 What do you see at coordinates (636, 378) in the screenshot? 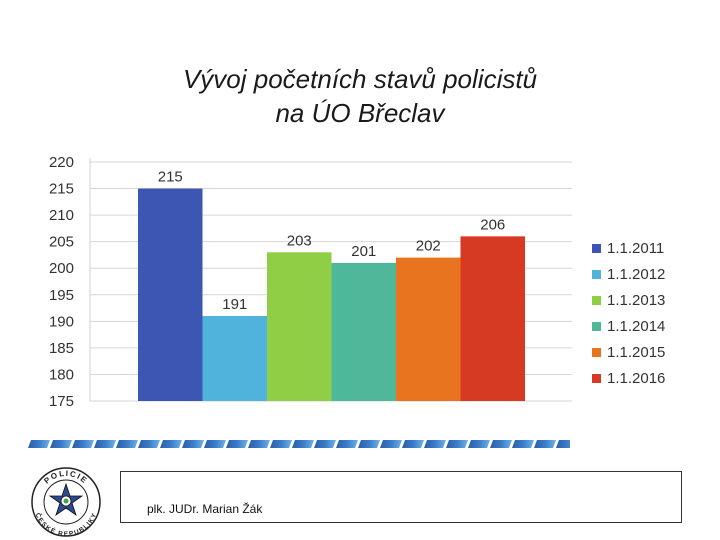
I see `legend-entry: 1.1.2016` at bounding box center [636, 378].